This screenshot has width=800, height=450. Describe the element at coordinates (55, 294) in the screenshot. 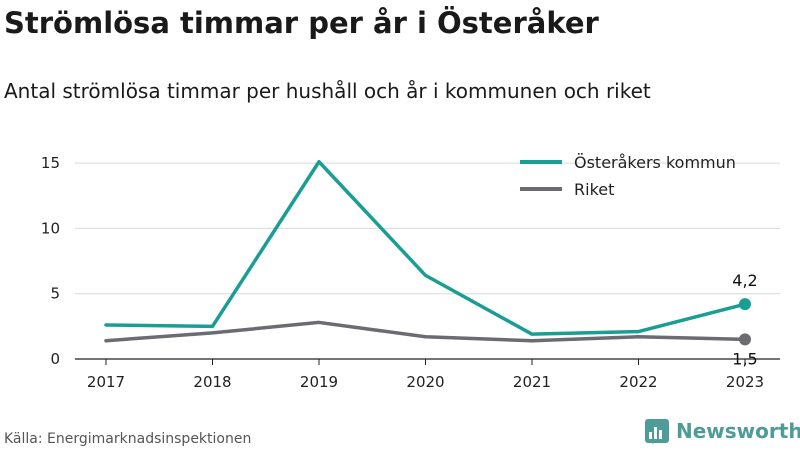

I see `y-tick-label: 5` at that location.